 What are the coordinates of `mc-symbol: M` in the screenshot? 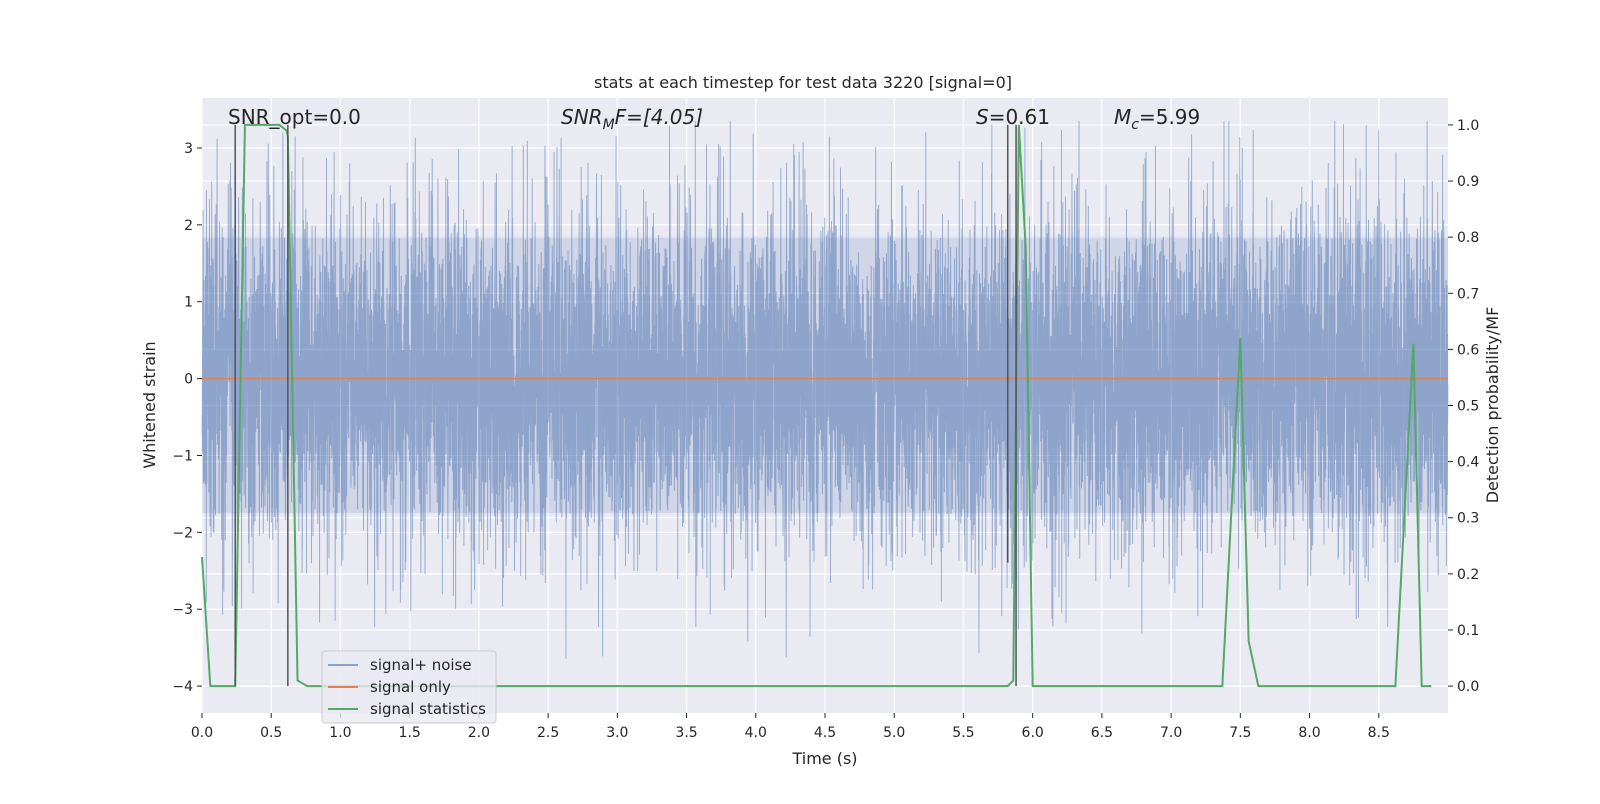 It's located at (1122, 117).